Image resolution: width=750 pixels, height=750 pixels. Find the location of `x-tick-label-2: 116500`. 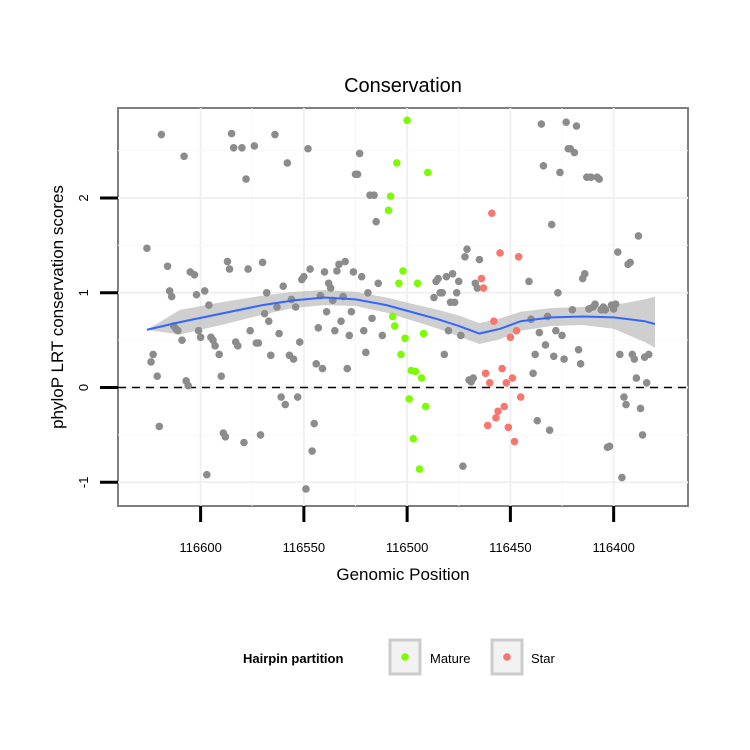

x-tick-label-2: 116500 is located at coordinates (407, 547).